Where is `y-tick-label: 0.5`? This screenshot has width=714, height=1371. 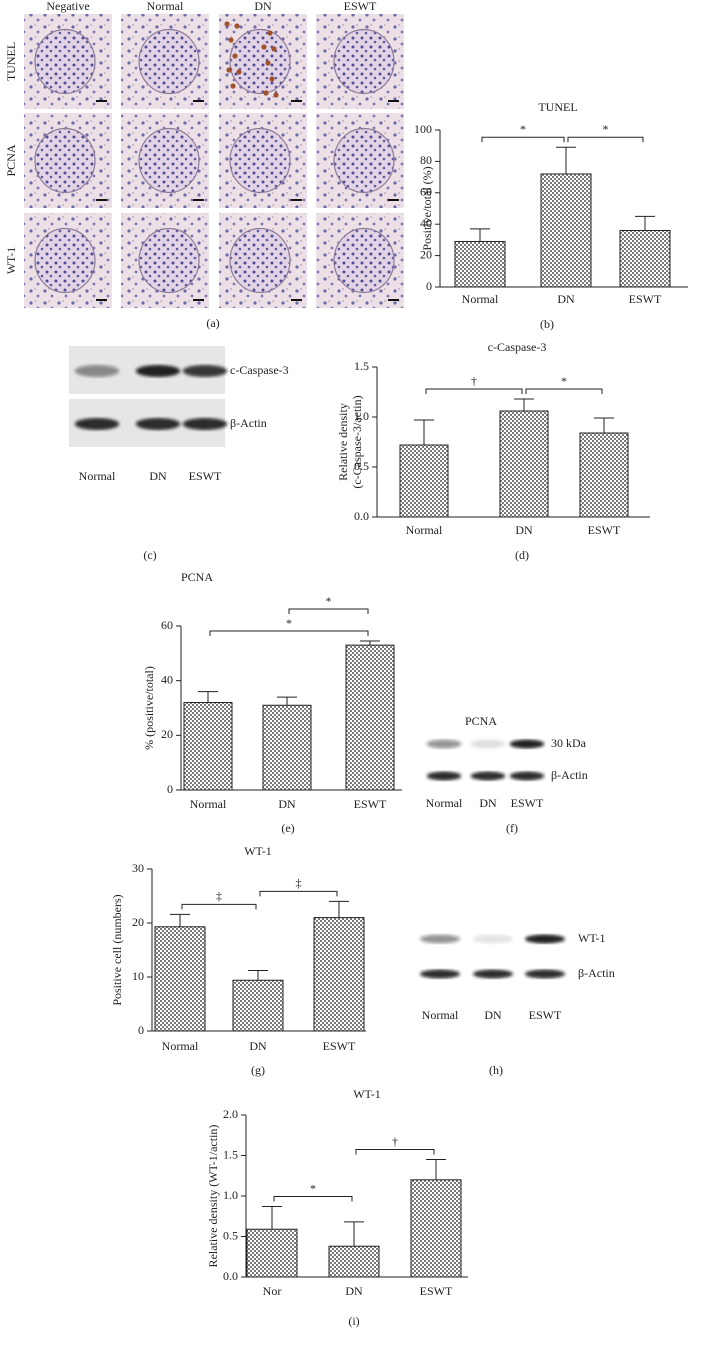 y-tick-label: 0.5 is located at coordinates (361, 466).